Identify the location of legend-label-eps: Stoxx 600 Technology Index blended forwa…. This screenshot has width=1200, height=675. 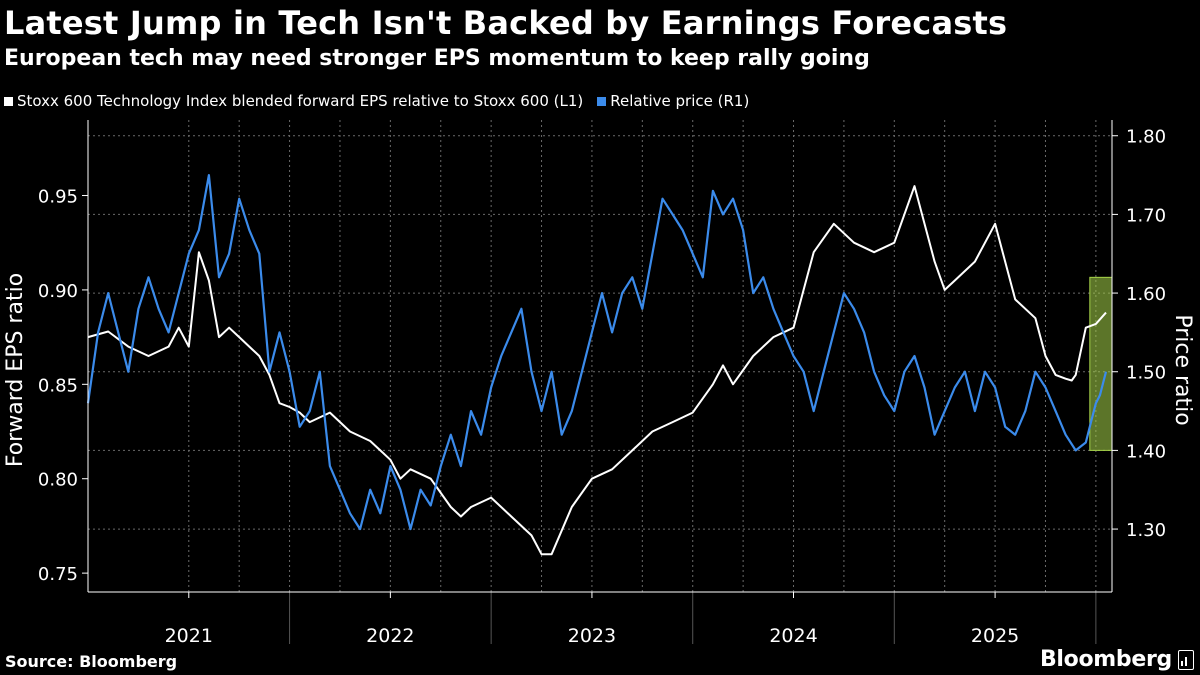
(300, 101).